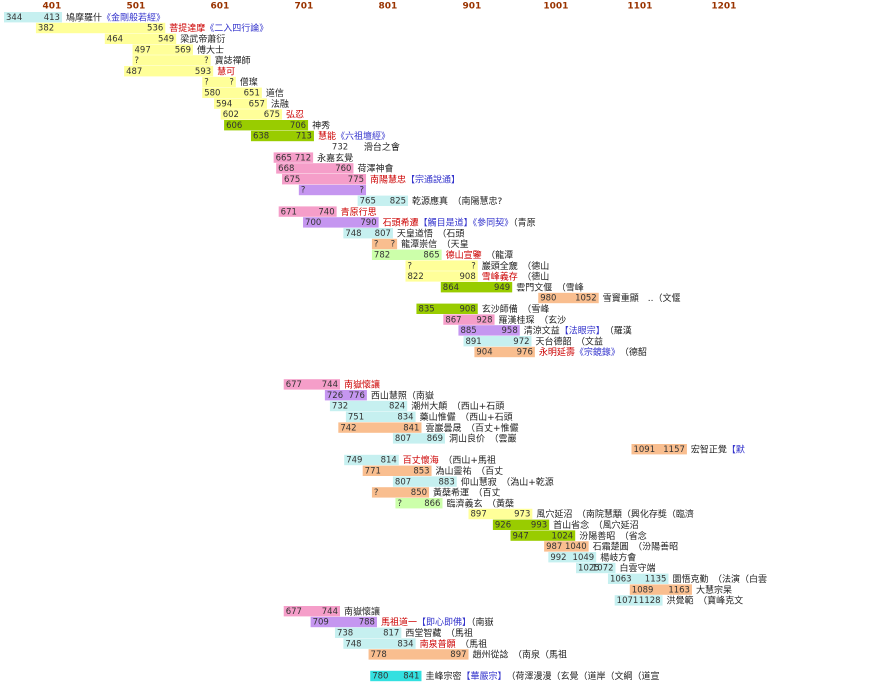 The height and width of the screenshot is (682, 875). What do you see at coordinates (554, 341) in the screenshot?
I see `person-name: 天台德韶` at bounding box center [554, 341].